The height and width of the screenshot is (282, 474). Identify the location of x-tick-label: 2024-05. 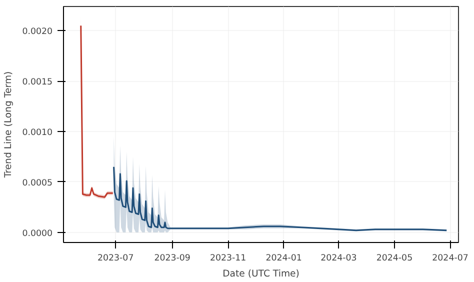
(394, 259).